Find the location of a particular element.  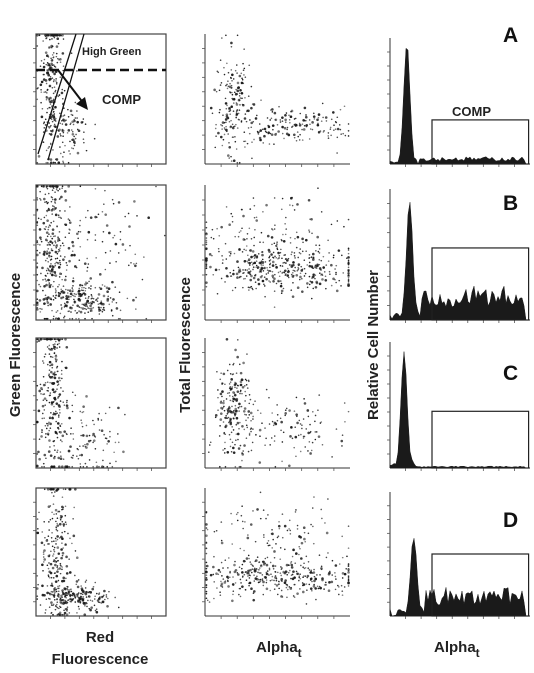

comp-label-histogram: COMP is located at coordinates (471, 111).